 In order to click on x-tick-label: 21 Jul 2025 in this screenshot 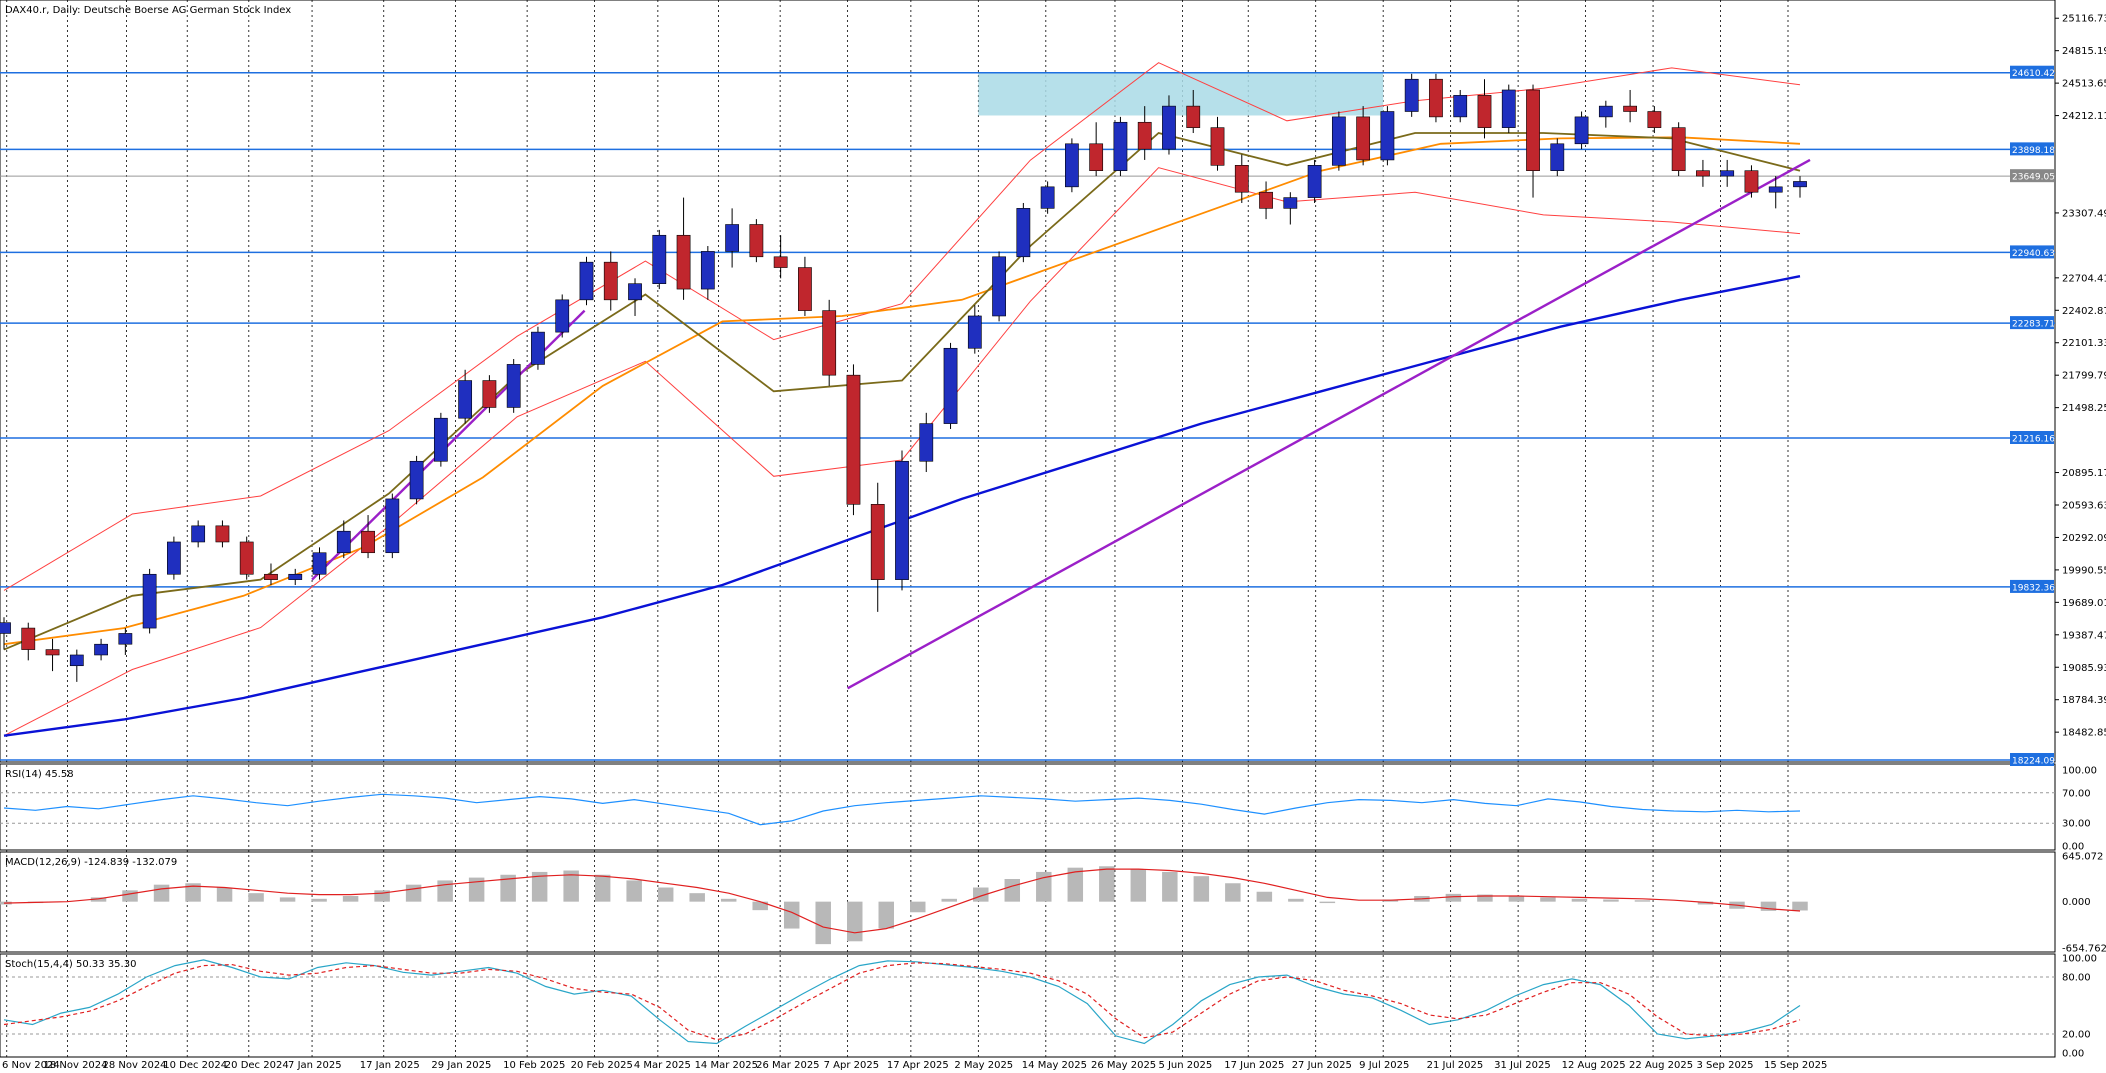, I will do `click(1455, 1065)`.